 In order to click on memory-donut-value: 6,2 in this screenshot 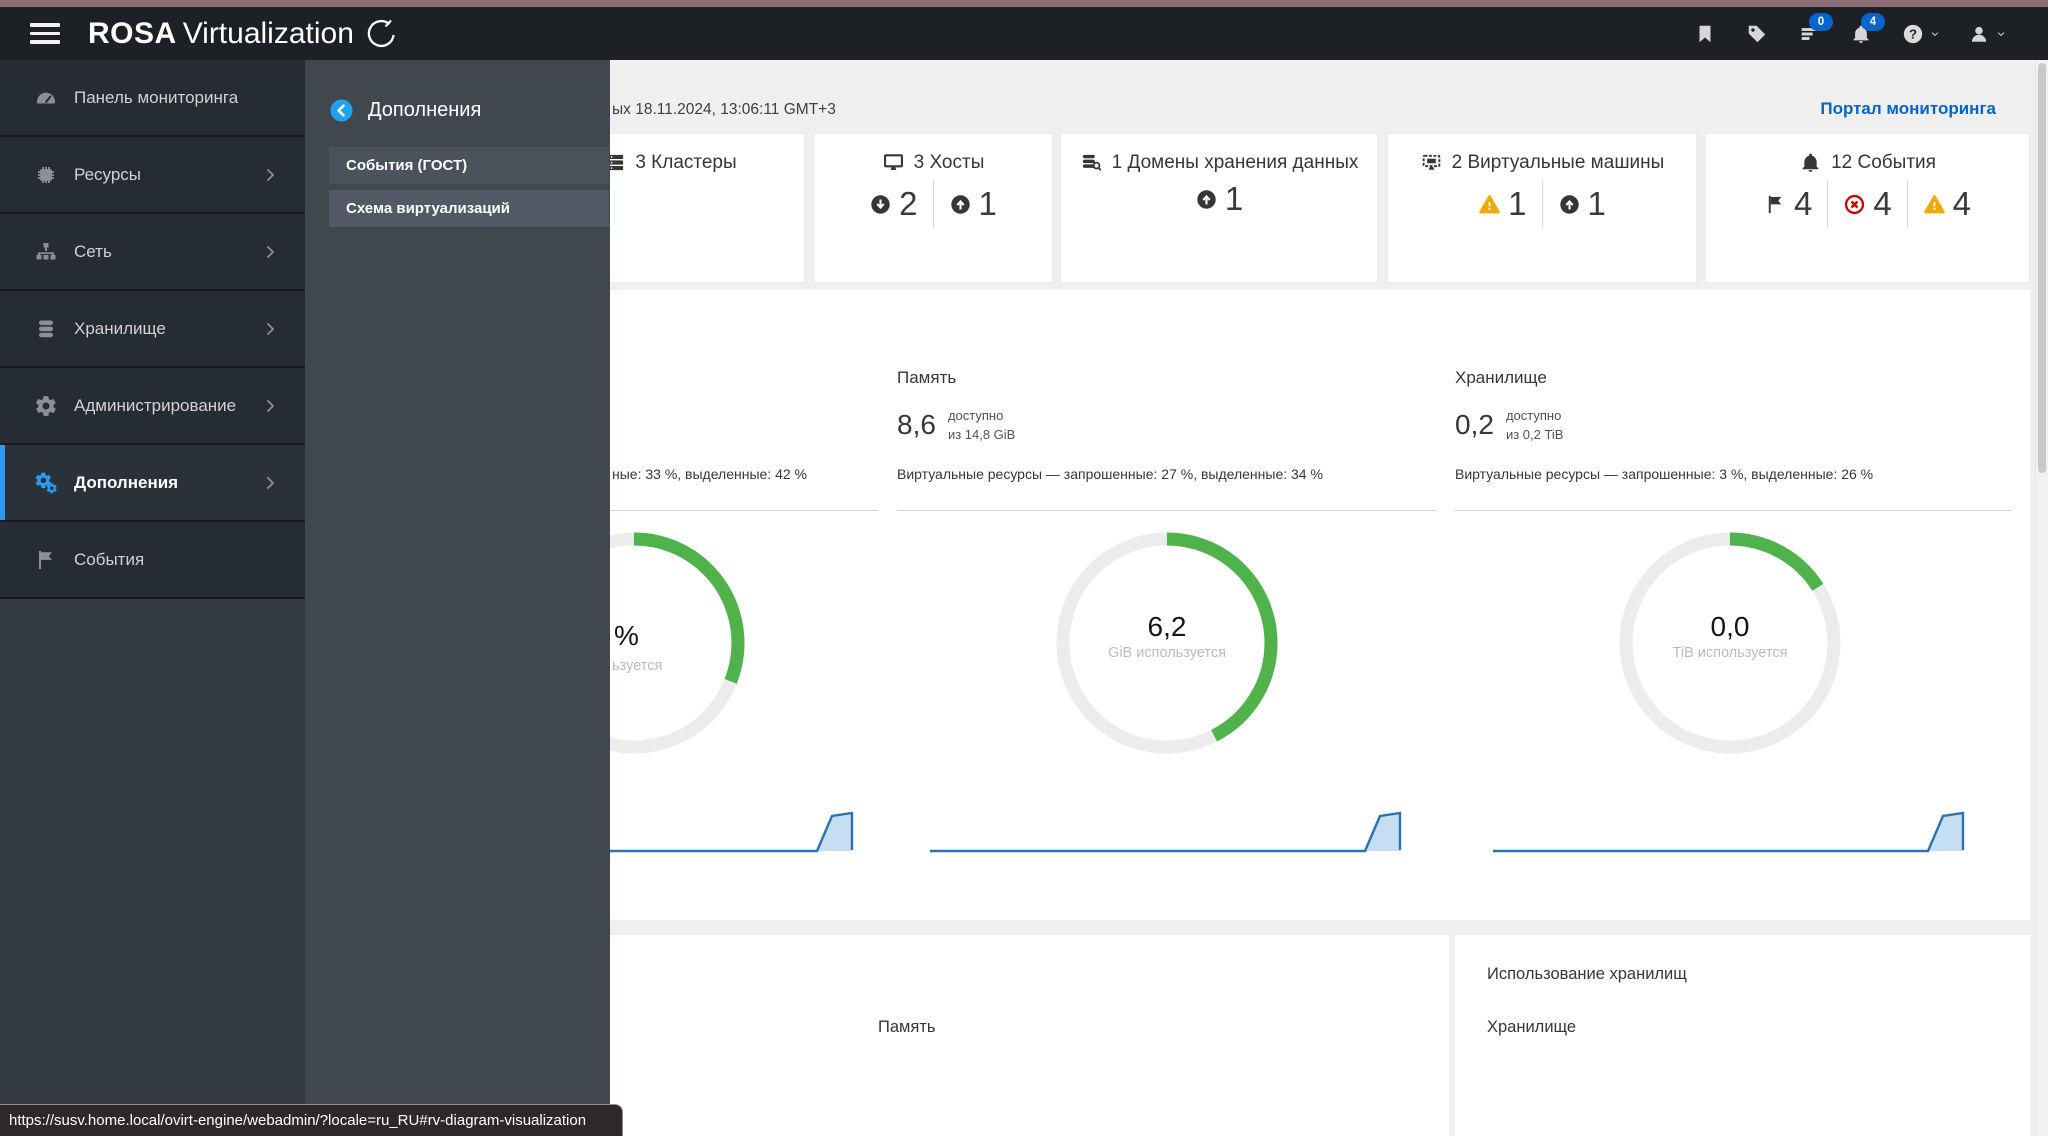, I will do `click(1167, 626)`.